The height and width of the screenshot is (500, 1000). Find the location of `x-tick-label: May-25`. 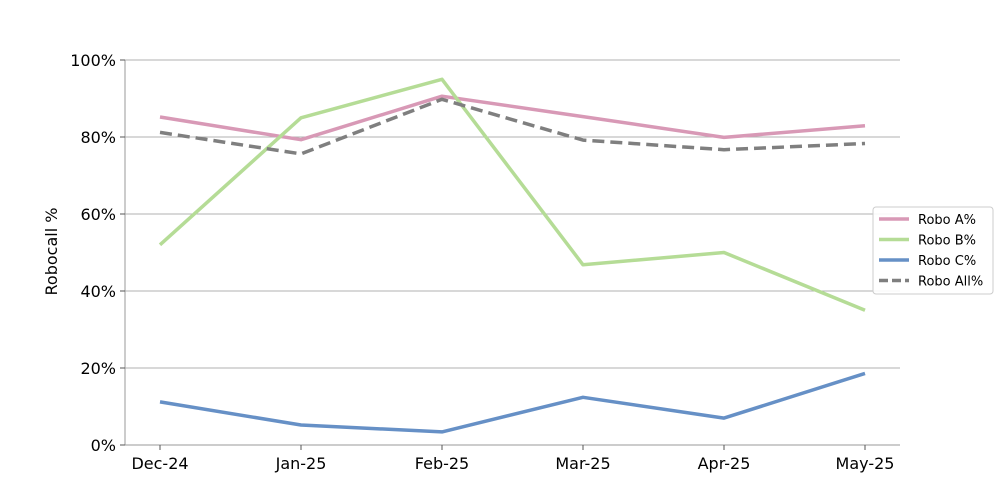

x-tick-label: May-25 is located at coordinates (865, 463).